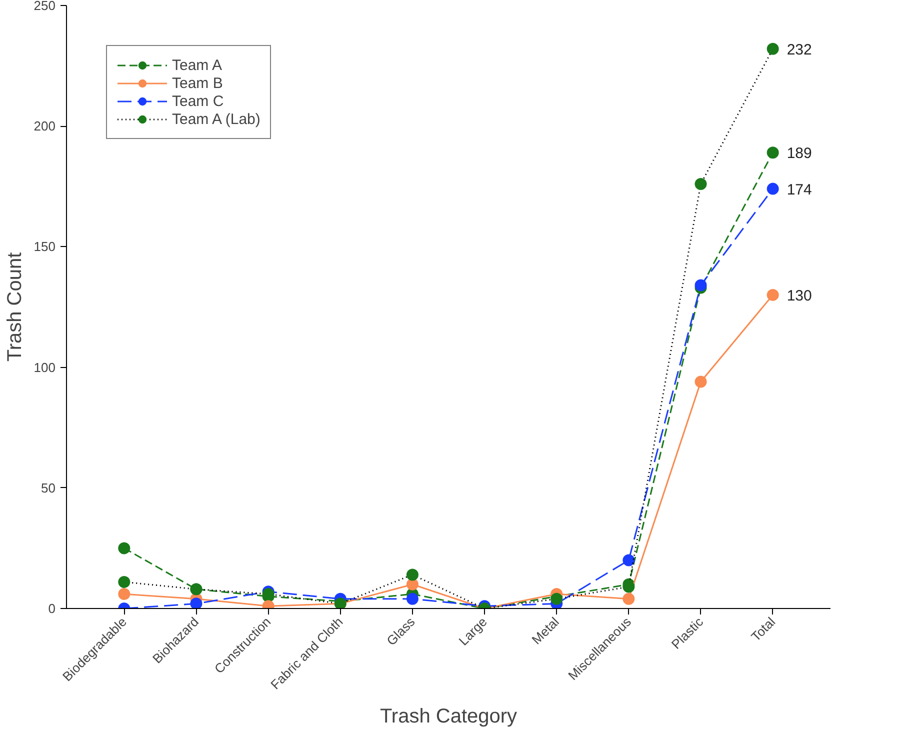  Describe the element at coordinates (45, 246) in the screenshot. I see `y-tick-label: 150` at that location.